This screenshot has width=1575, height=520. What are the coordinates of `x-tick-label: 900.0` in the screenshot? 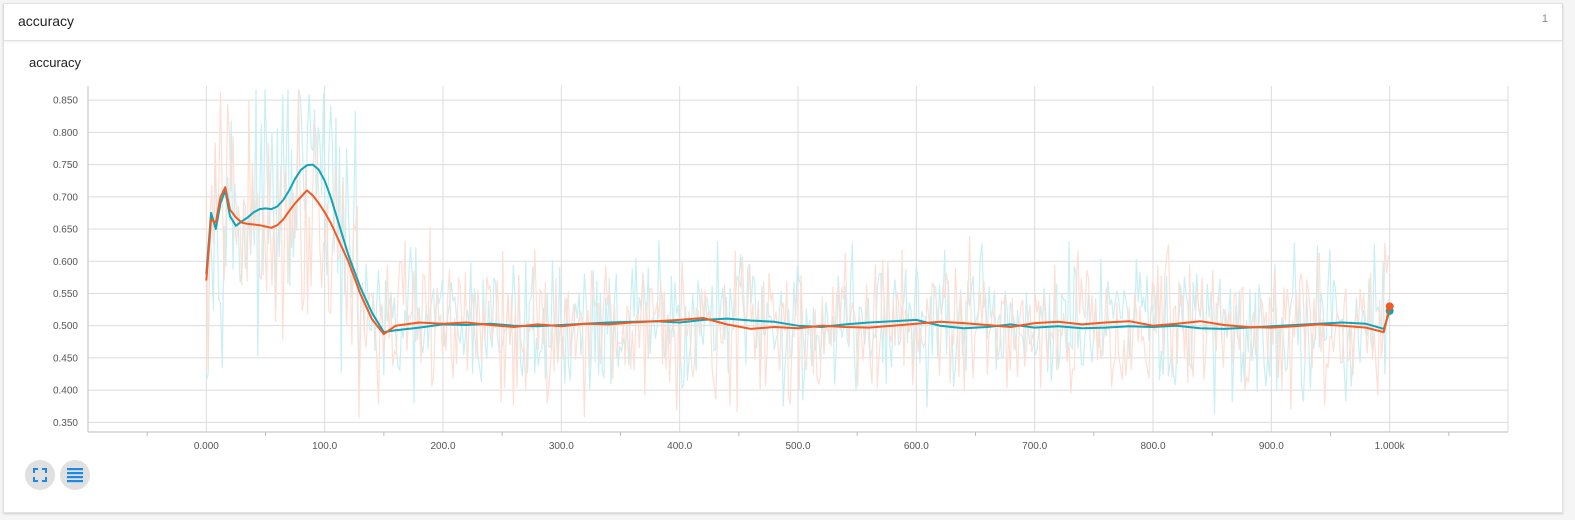 It's located at (1271, 446).